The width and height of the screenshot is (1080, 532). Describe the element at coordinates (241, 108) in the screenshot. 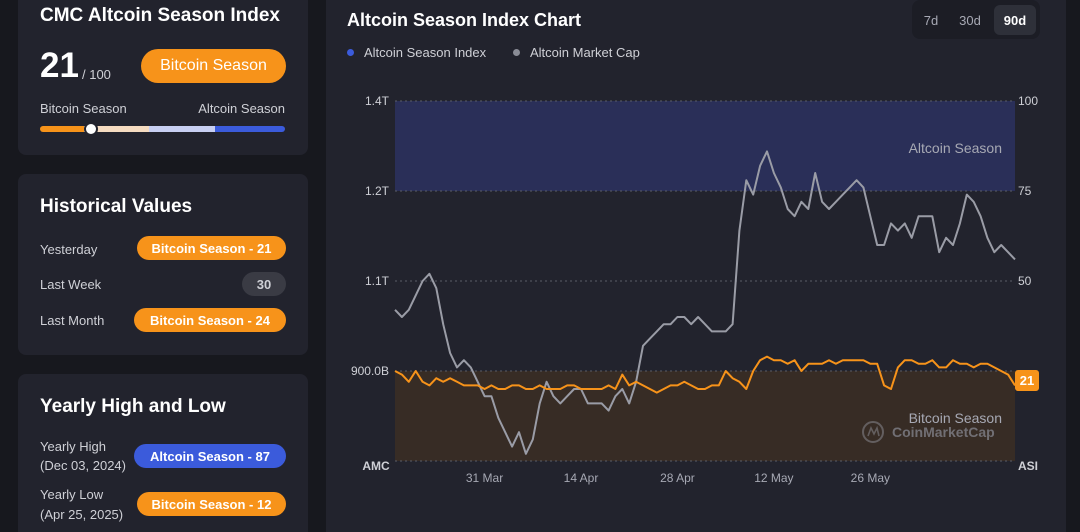

I see `gauge-right-label: Altcoin Season` at that location.